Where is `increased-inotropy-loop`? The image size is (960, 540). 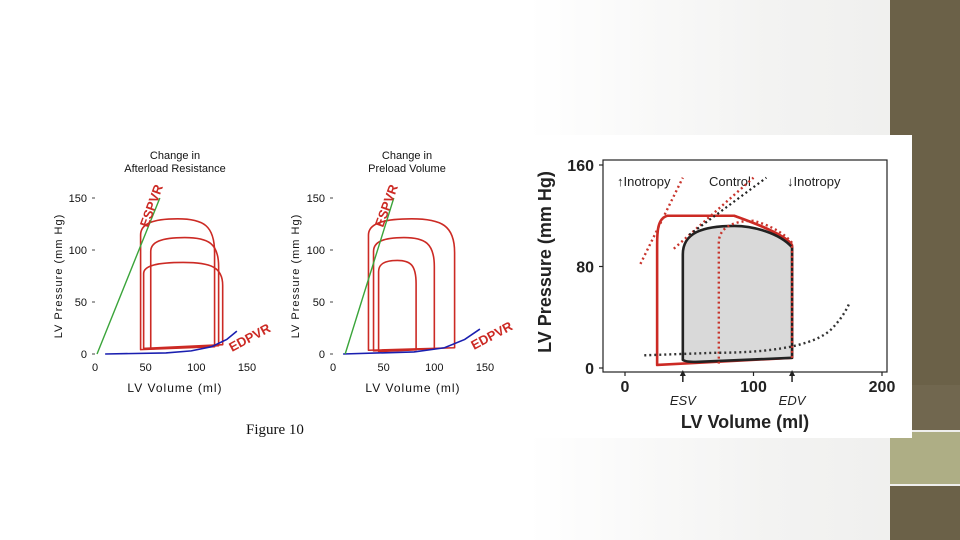 increased-inotropy-loop is located at coordinates (724, 290).